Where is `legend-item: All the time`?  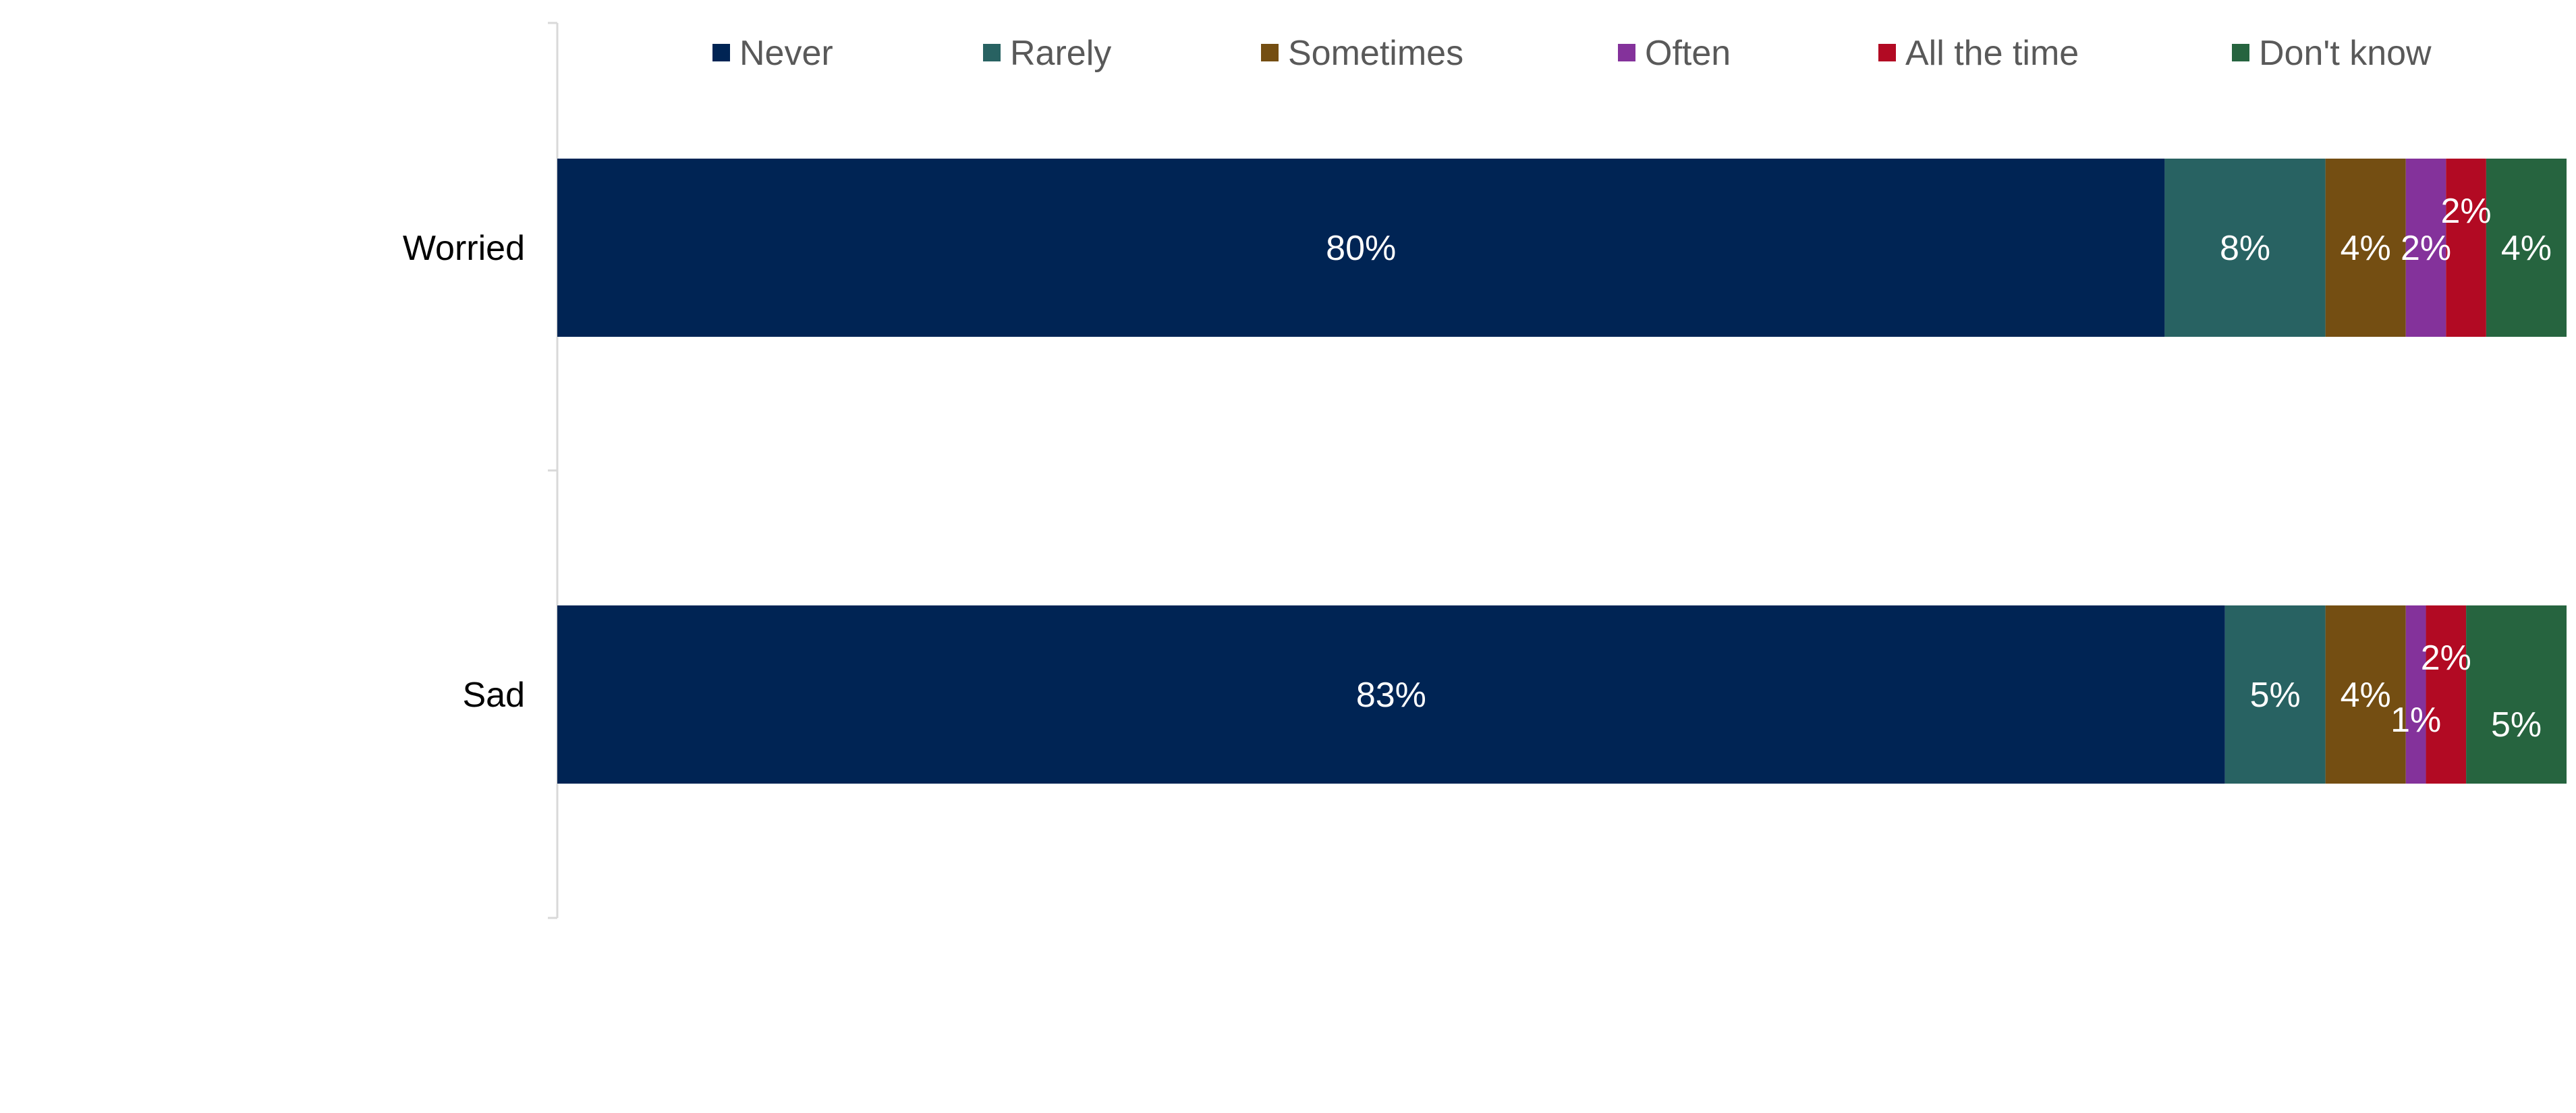 legend-item: All the time is located at coordinates (1978, 53).